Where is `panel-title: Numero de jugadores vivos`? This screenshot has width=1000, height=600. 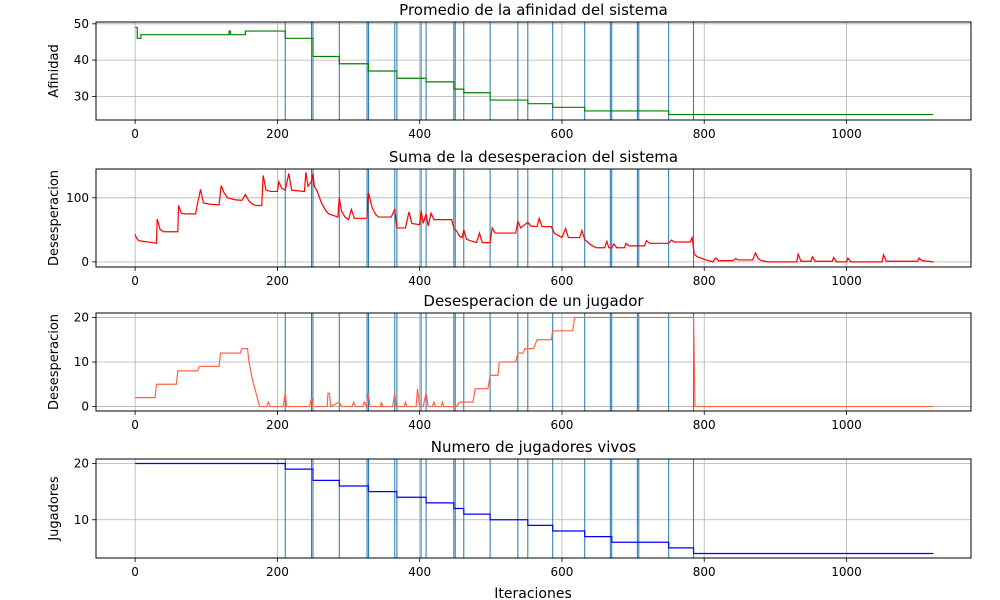
panel-title: Numero de jugadores vivos is located at coordinates (534, 447).